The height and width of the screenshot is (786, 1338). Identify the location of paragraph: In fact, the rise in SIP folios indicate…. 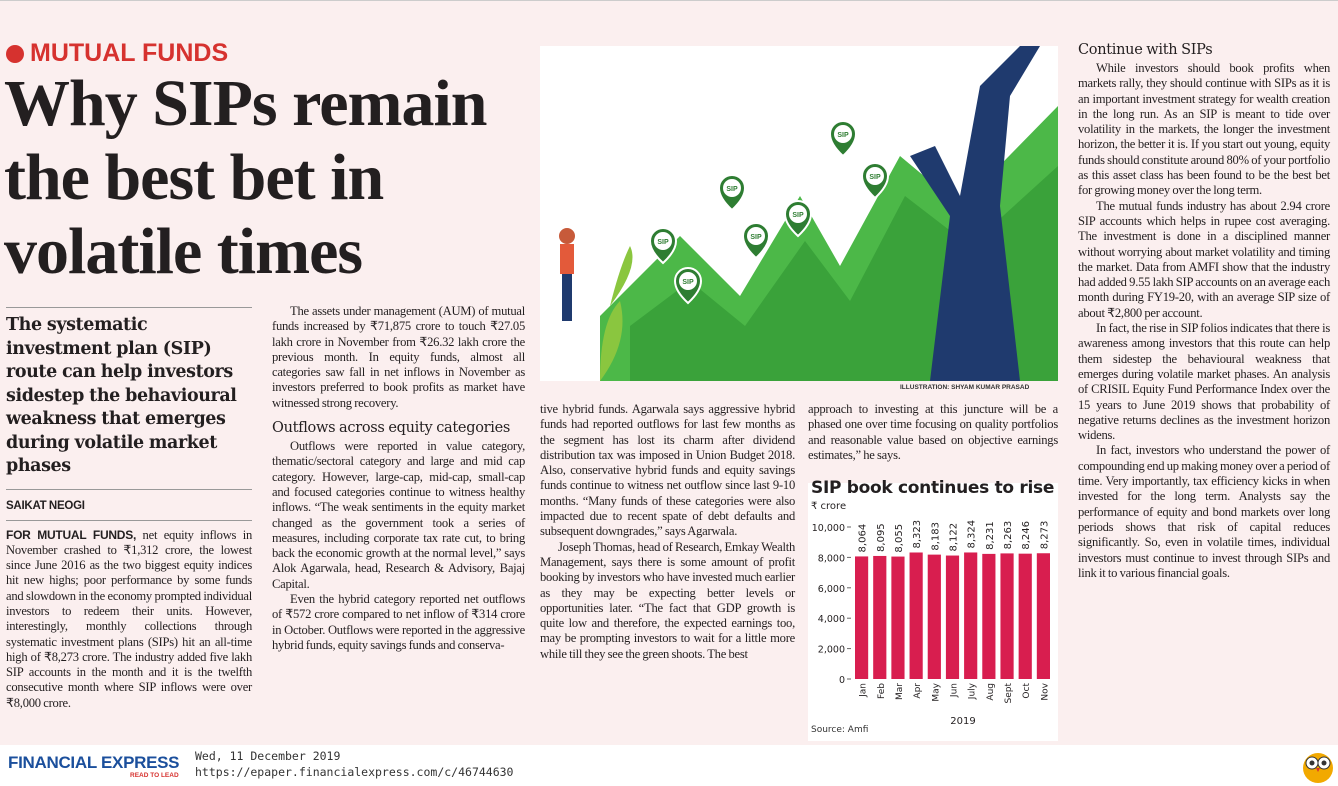
(1204, 382).